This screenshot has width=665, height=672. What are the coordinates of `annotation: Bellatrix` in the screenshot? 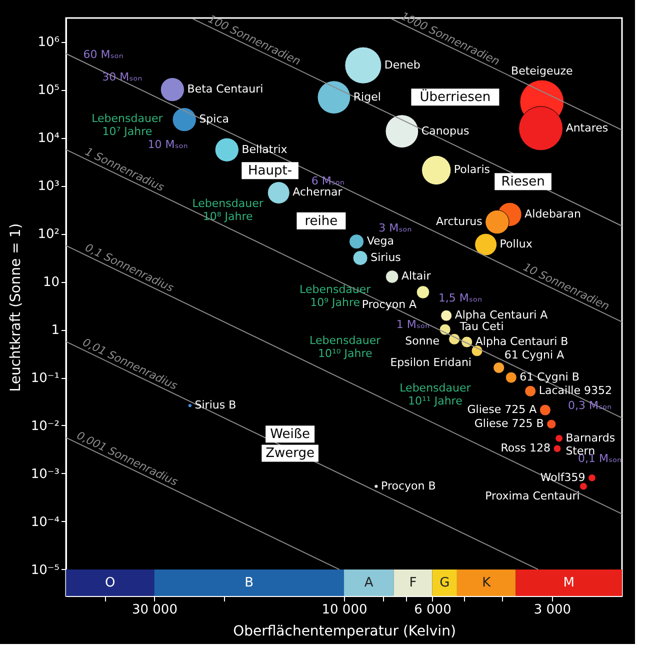 It's located at (265, 149).